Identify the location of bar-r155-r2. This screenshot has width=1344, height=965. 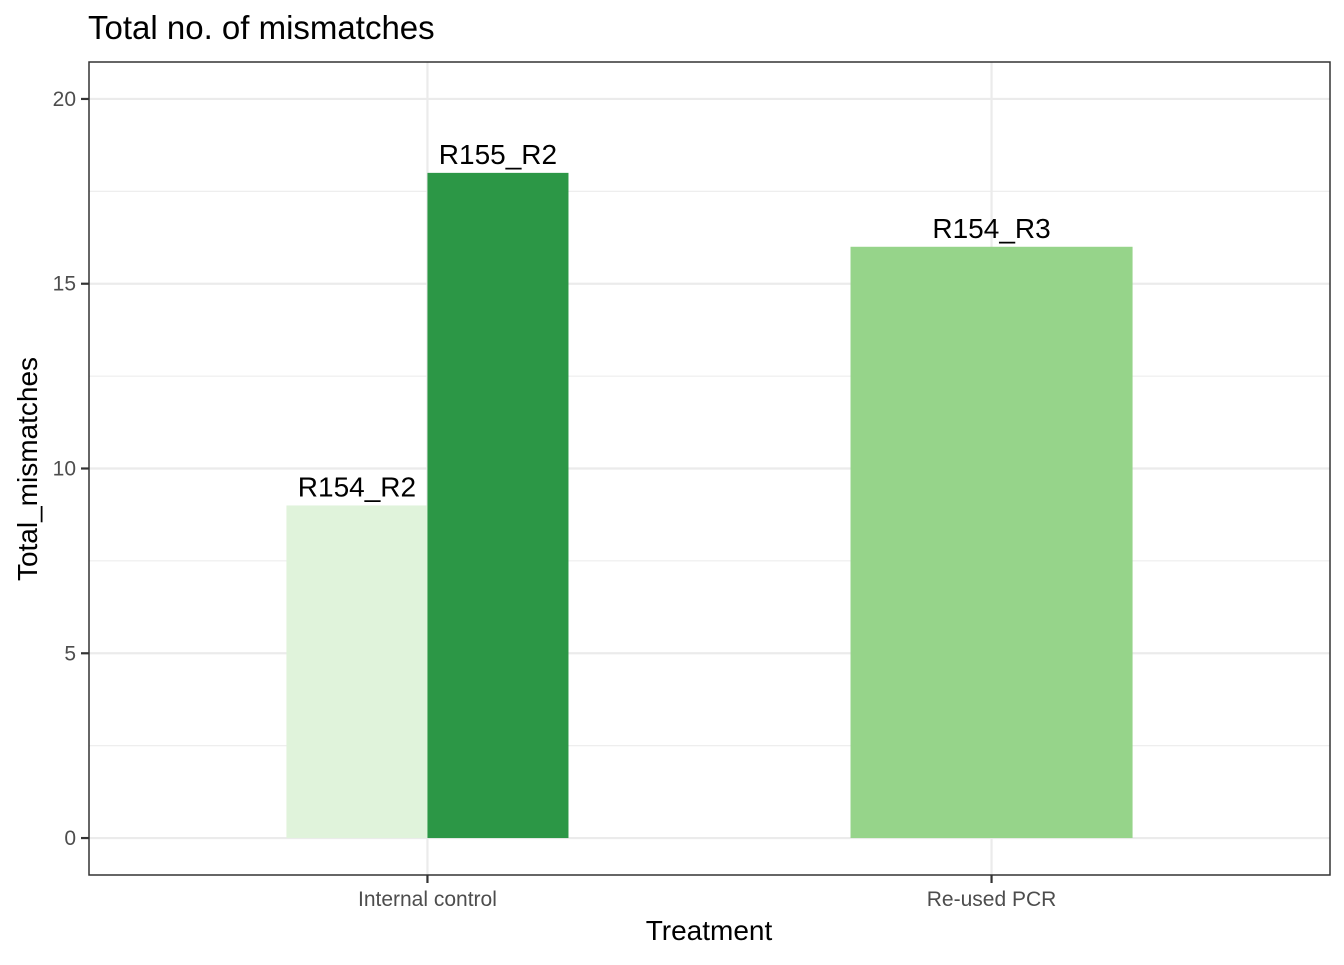
(498, 505).